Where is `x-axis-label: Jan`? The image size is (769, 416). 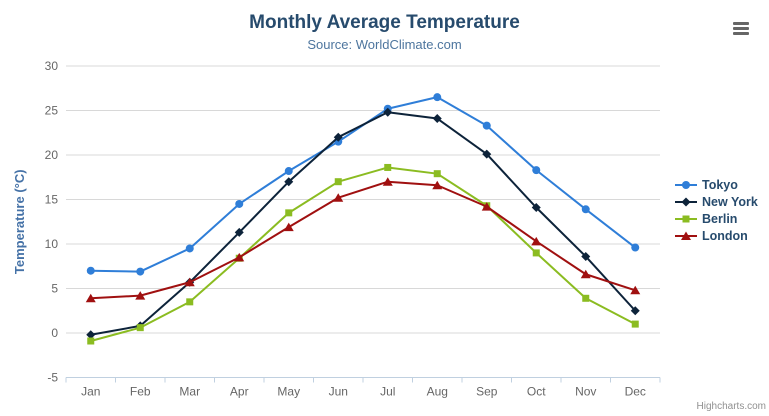 x-axis-label: Jan is located at coordinates (90, 392).